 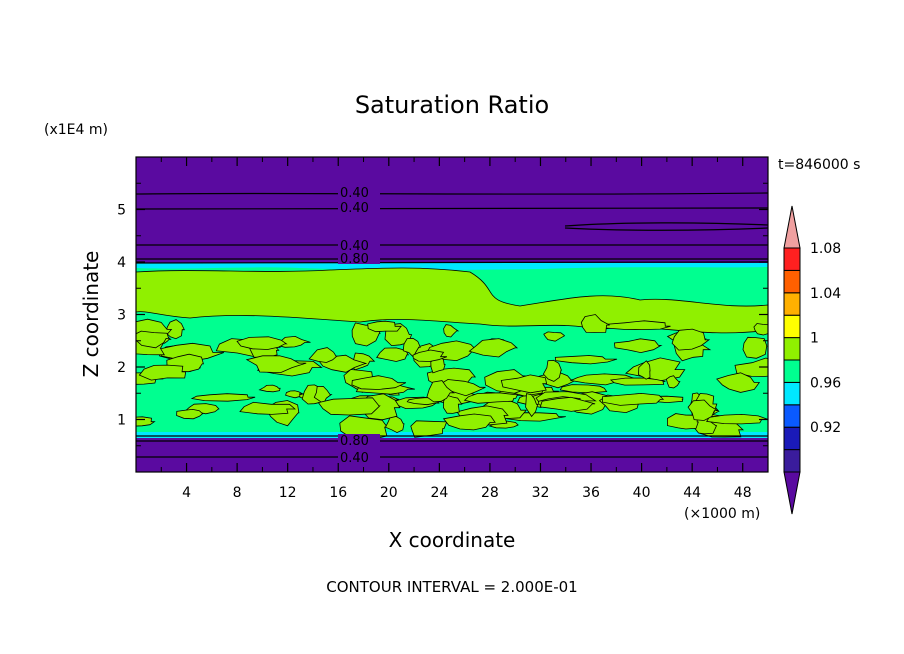 I want to click on x-tick-label: 12, so click(x=288, y=493).